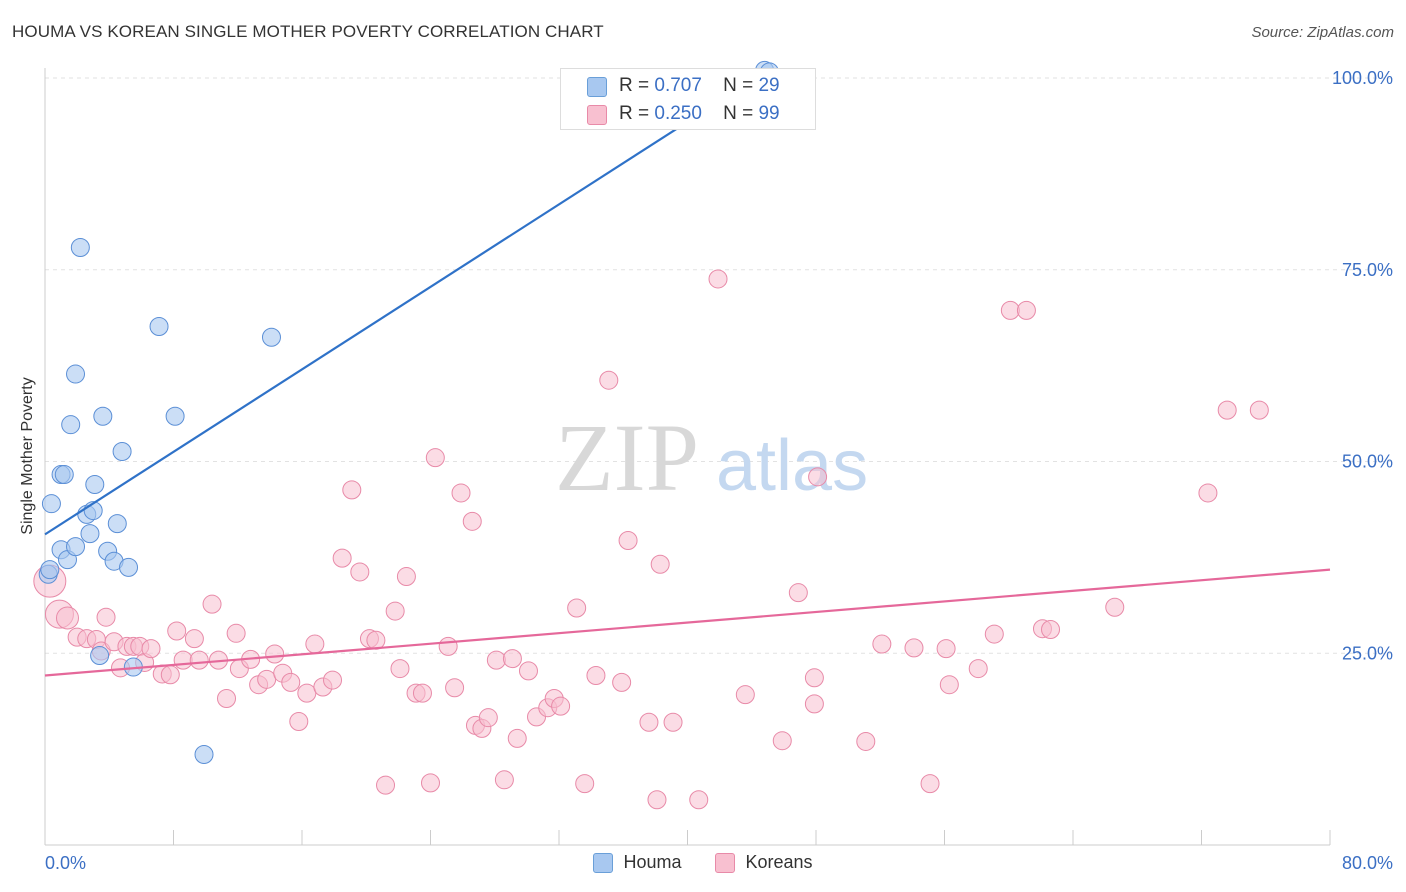 The width and height of the screenshot is (1406, 892). Describe the element at coordinates (725, 862) in the screenshot. I see `legend-koreans-swatch` at that location.